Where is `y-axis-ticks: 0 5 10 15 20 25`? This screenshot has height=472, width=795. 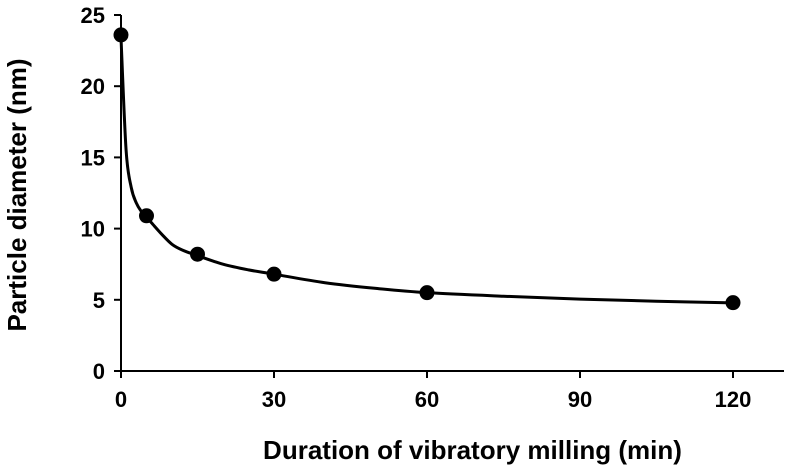 y-axis-ticks: 0 5 10 15 20 25 is located at coordinates (101, 193).